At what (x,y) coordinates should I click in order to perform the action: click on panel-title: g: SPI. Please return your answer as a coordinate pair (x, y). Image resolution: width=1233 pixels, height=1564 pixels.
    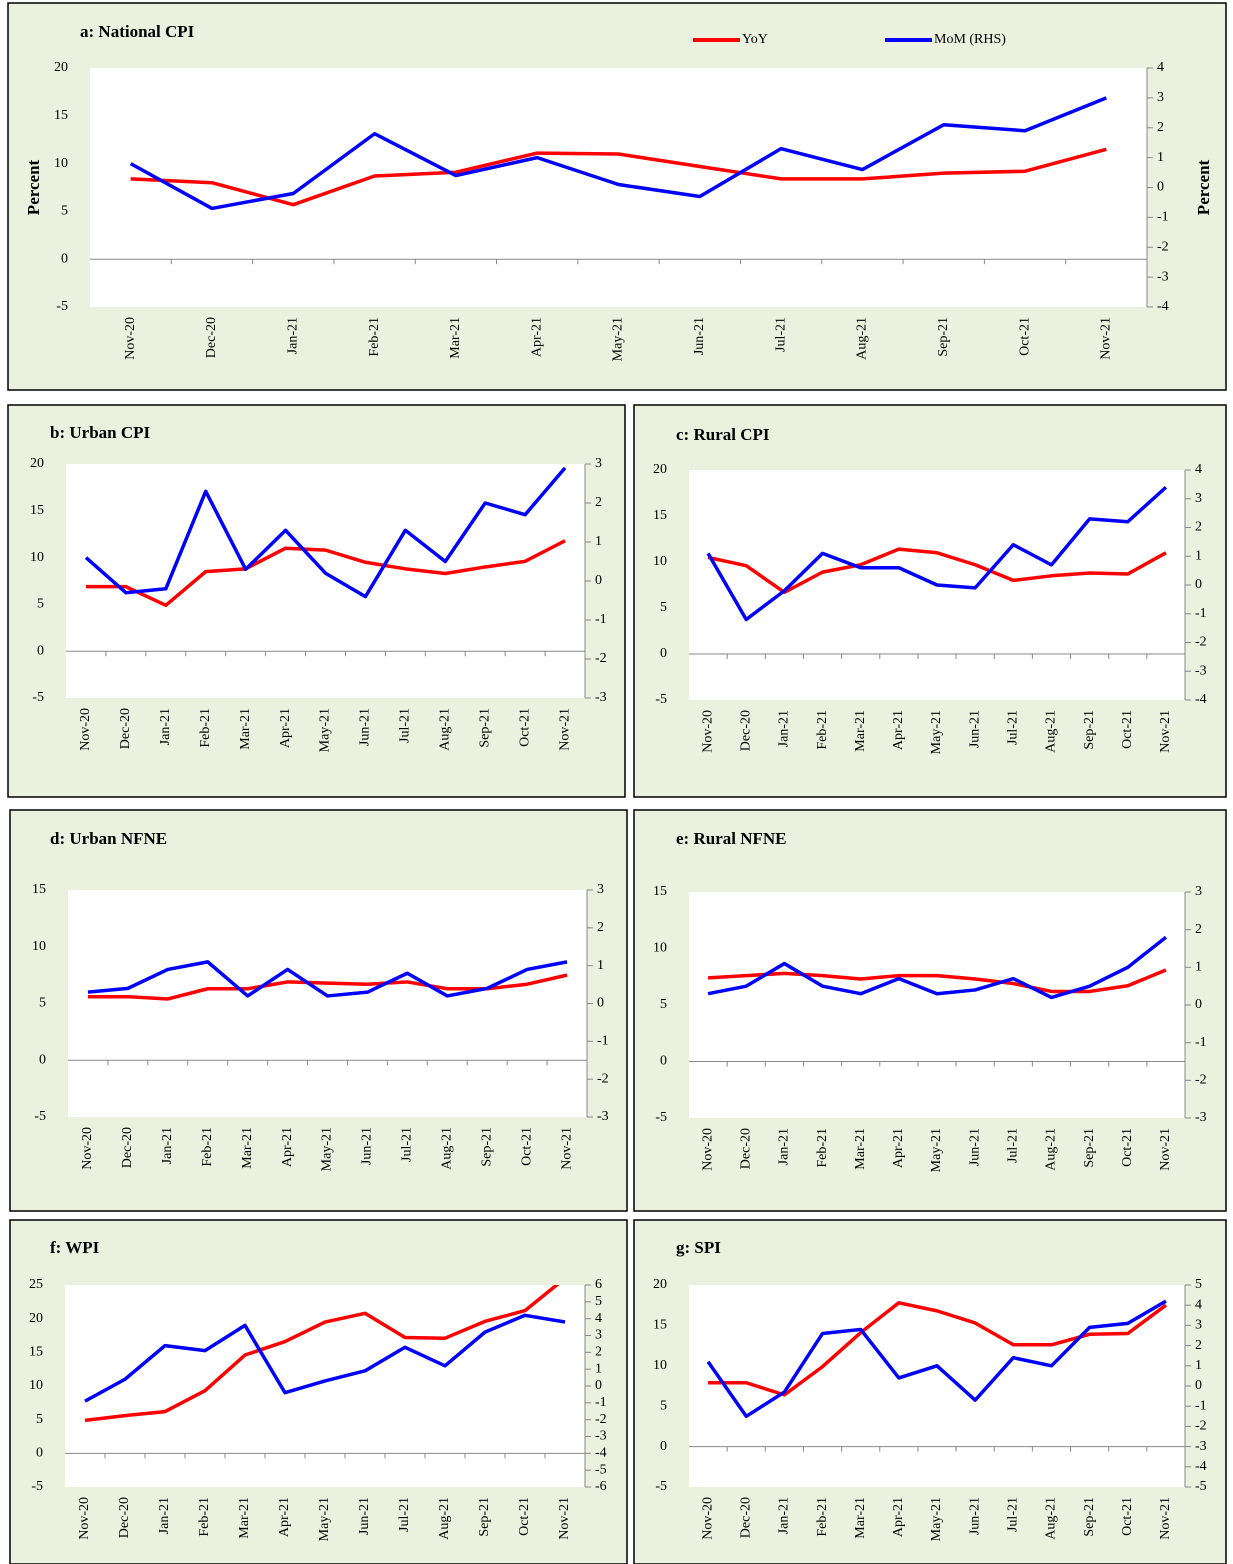
    Looking at the image, I should click on (698, 1247).